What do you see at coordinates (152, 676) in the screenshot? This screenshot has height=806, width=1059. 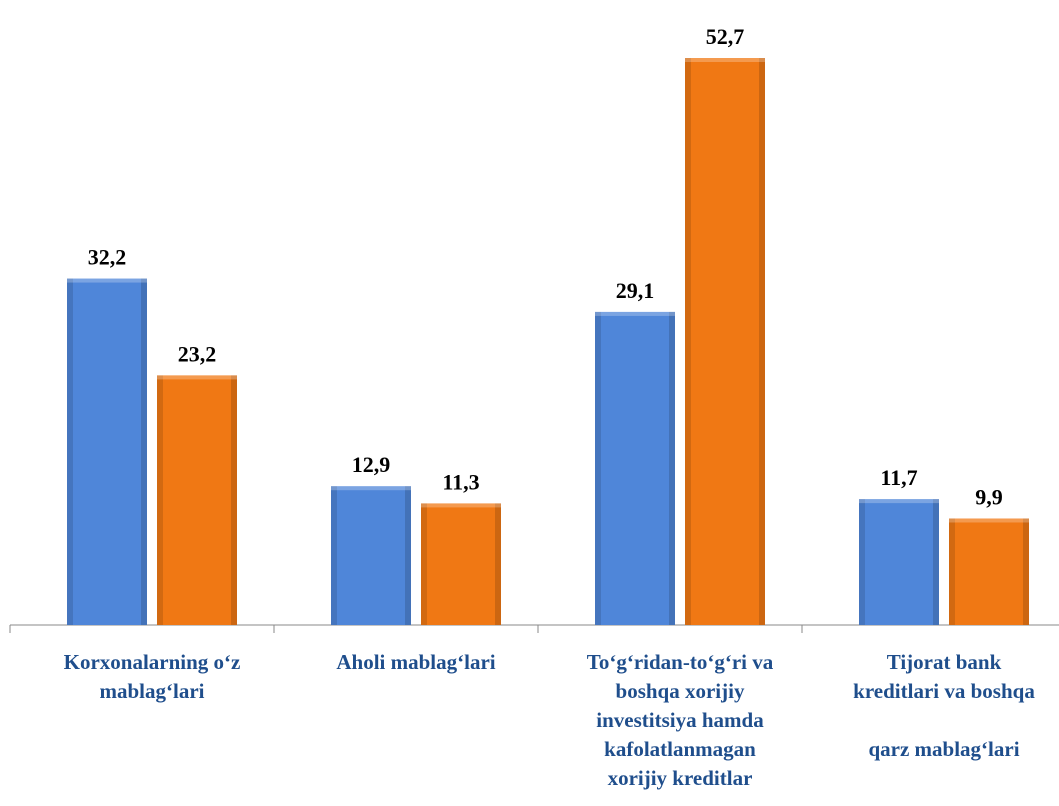 I see `x-tick-label: Korxonalarning o‘z mablag‘lari` at bounding box center [152, 676].